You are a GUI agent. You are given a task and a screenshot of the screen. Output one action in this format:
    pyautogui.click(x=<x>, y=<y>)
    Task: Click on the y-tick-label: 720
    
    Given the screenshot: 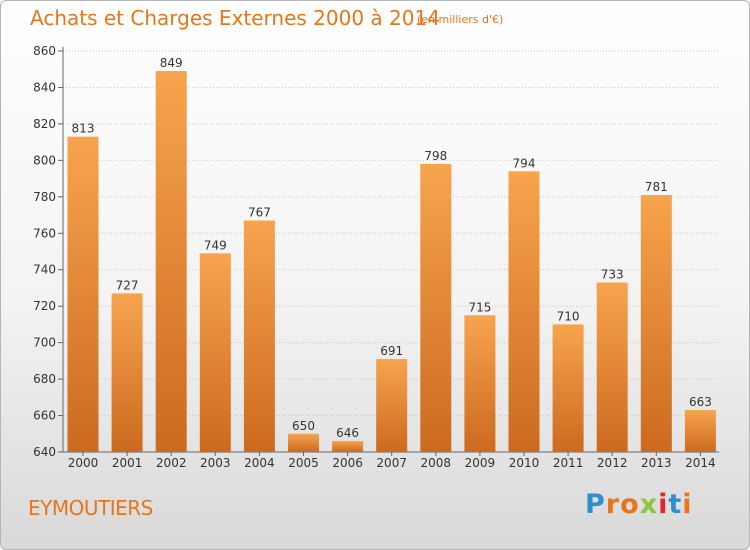 What is the action you would take?
    pyautogui.click(x=44, y=306)
    